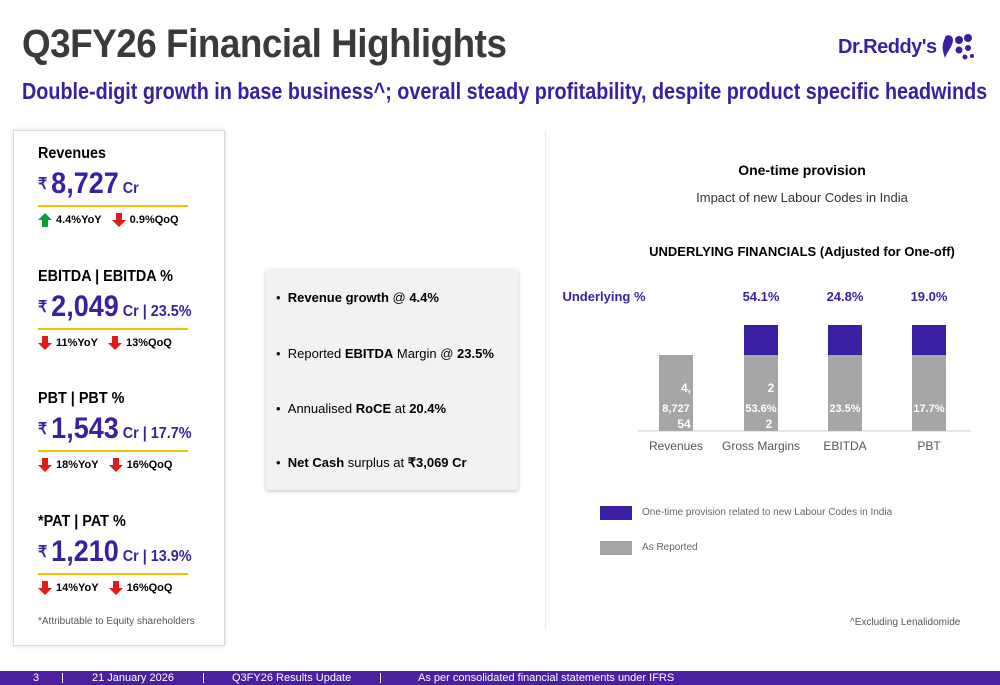 The image size is (1000, 685). I want to click on metric-value: ₹ 1,210 Cr | 13.9%, so click(115, 552).